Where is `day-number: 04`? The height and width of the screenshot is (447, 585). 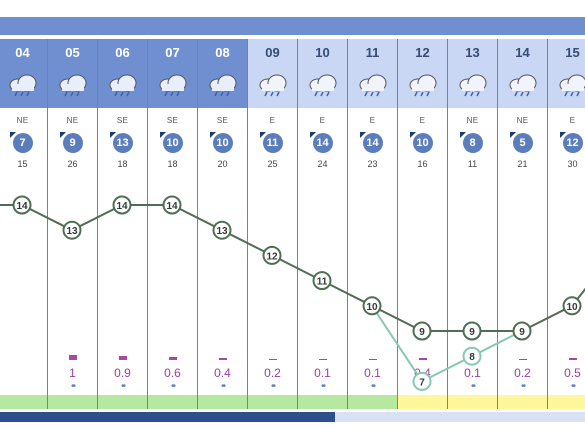 day-number: 04 is located at coordinates (22, 52).